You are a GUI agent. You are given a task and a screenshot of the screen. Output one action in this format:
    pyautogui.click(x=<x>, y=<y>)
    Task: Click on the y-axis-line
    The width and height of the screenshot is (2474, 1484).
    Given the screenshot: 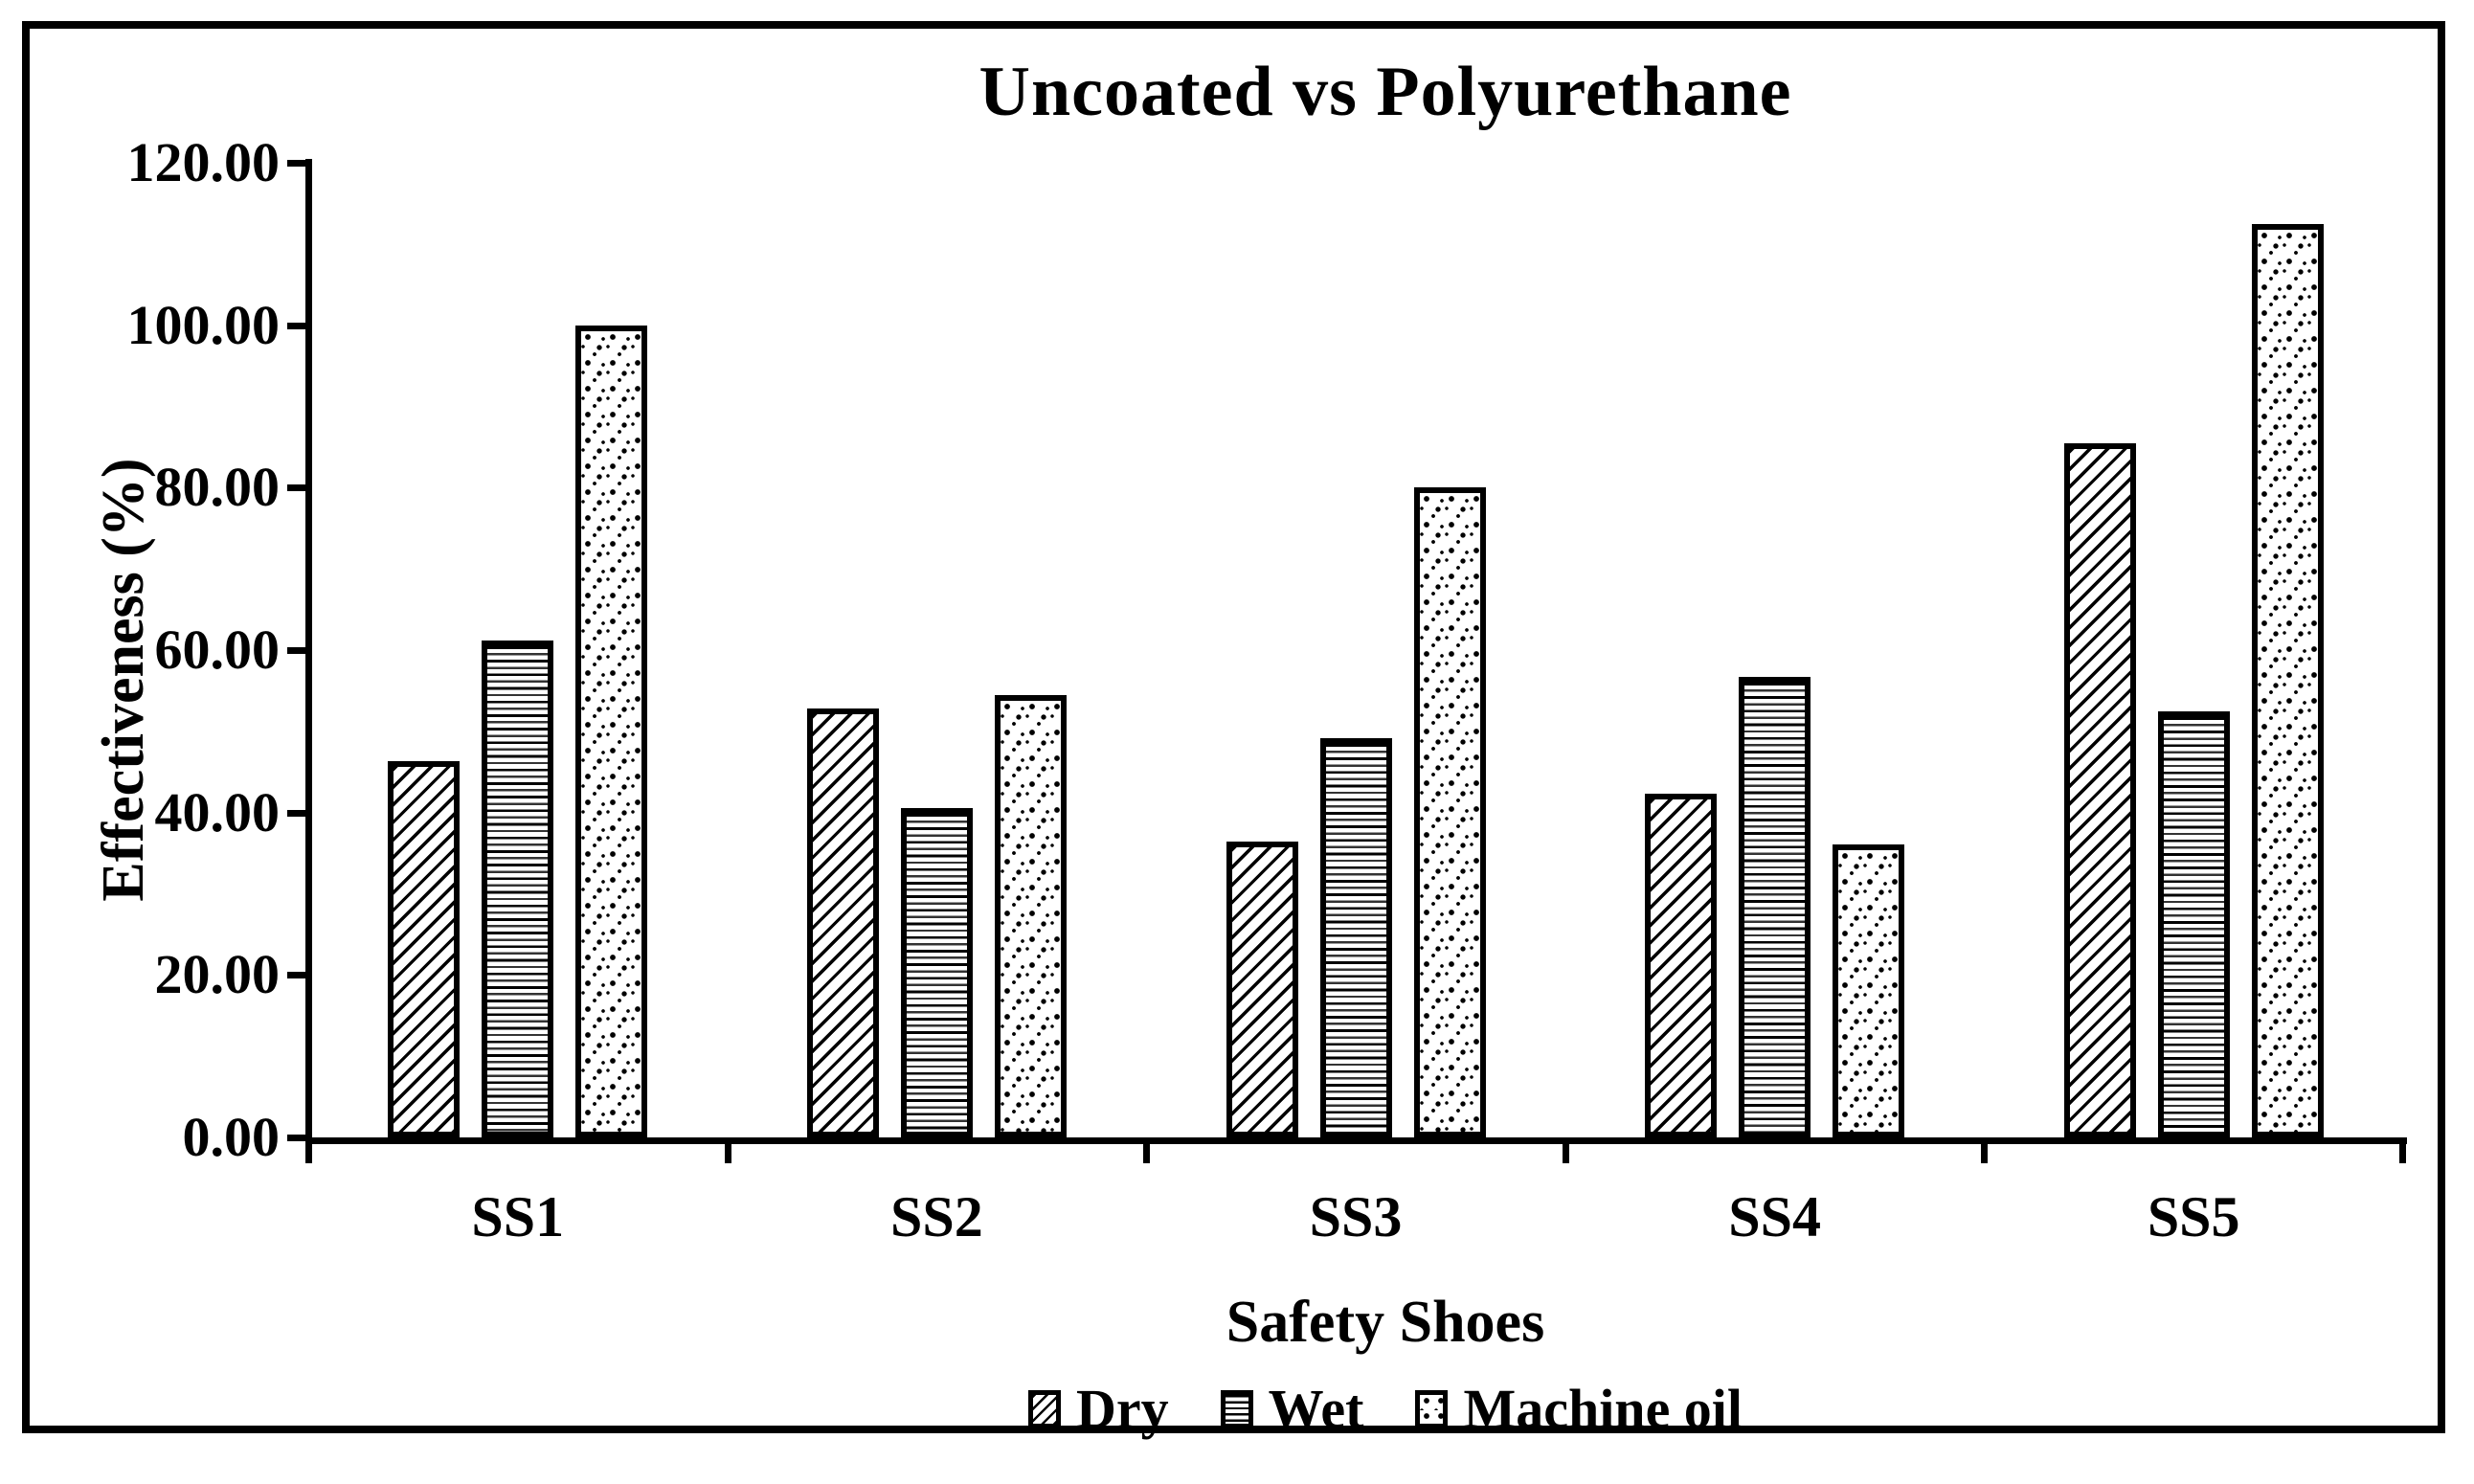 What is the action you would take?
    pyautogui.click(x=308, y=651)
    